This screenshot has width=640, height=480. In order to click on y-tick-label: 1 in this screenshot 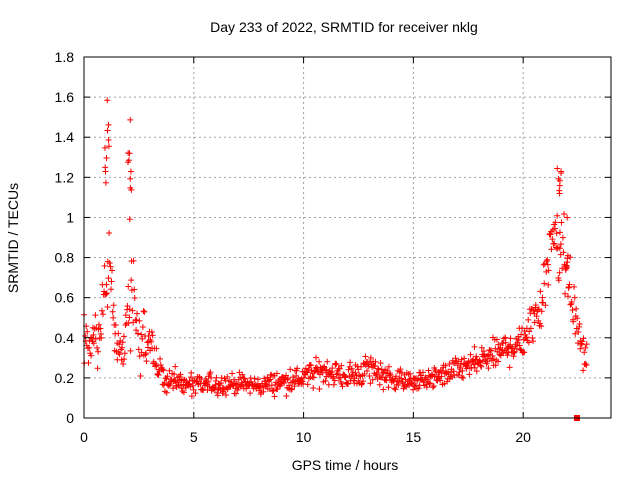, I will do `click(70, 217)`.